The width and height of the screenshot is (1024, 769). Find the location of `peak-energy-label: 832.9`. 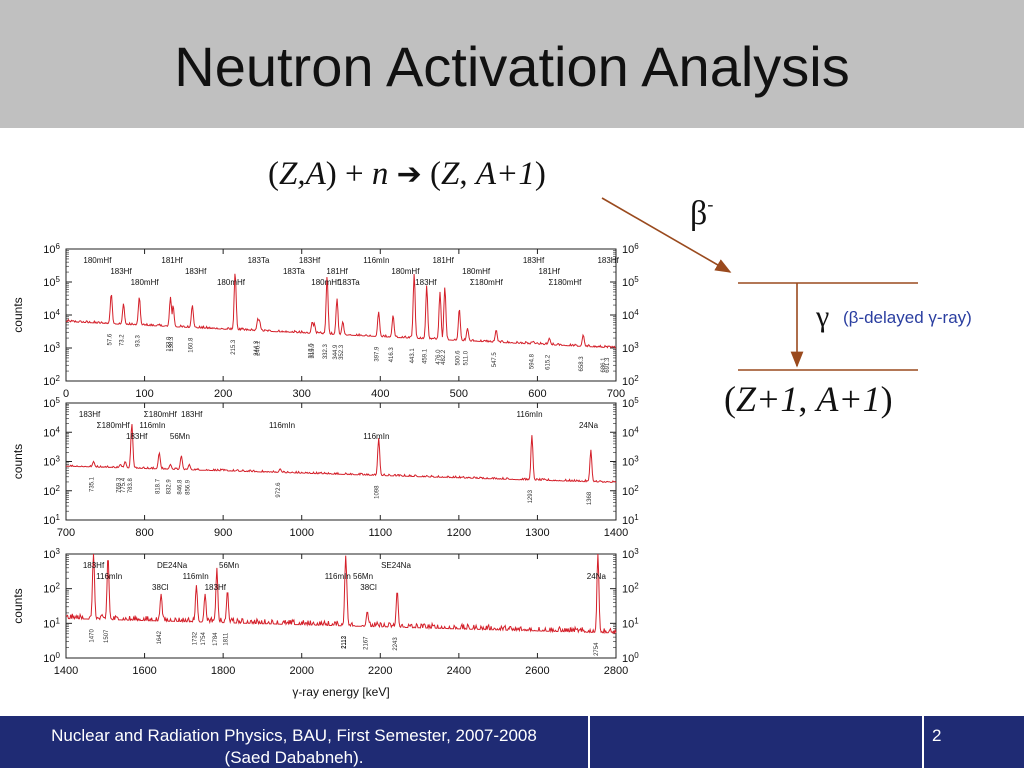

peak-energy-label: 832.9 is located at coordinates (169, 487).